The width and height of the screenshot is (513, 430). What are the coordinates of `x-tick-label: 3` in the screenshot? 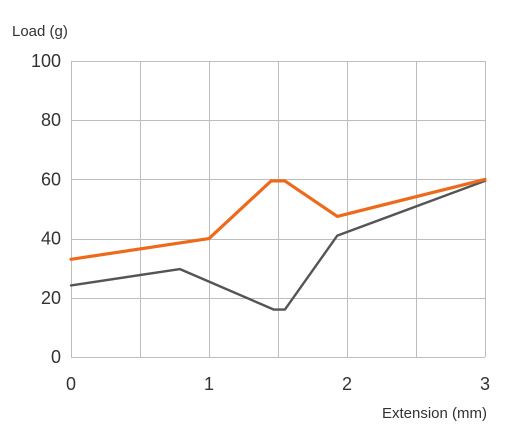 It's located at (485, 384).